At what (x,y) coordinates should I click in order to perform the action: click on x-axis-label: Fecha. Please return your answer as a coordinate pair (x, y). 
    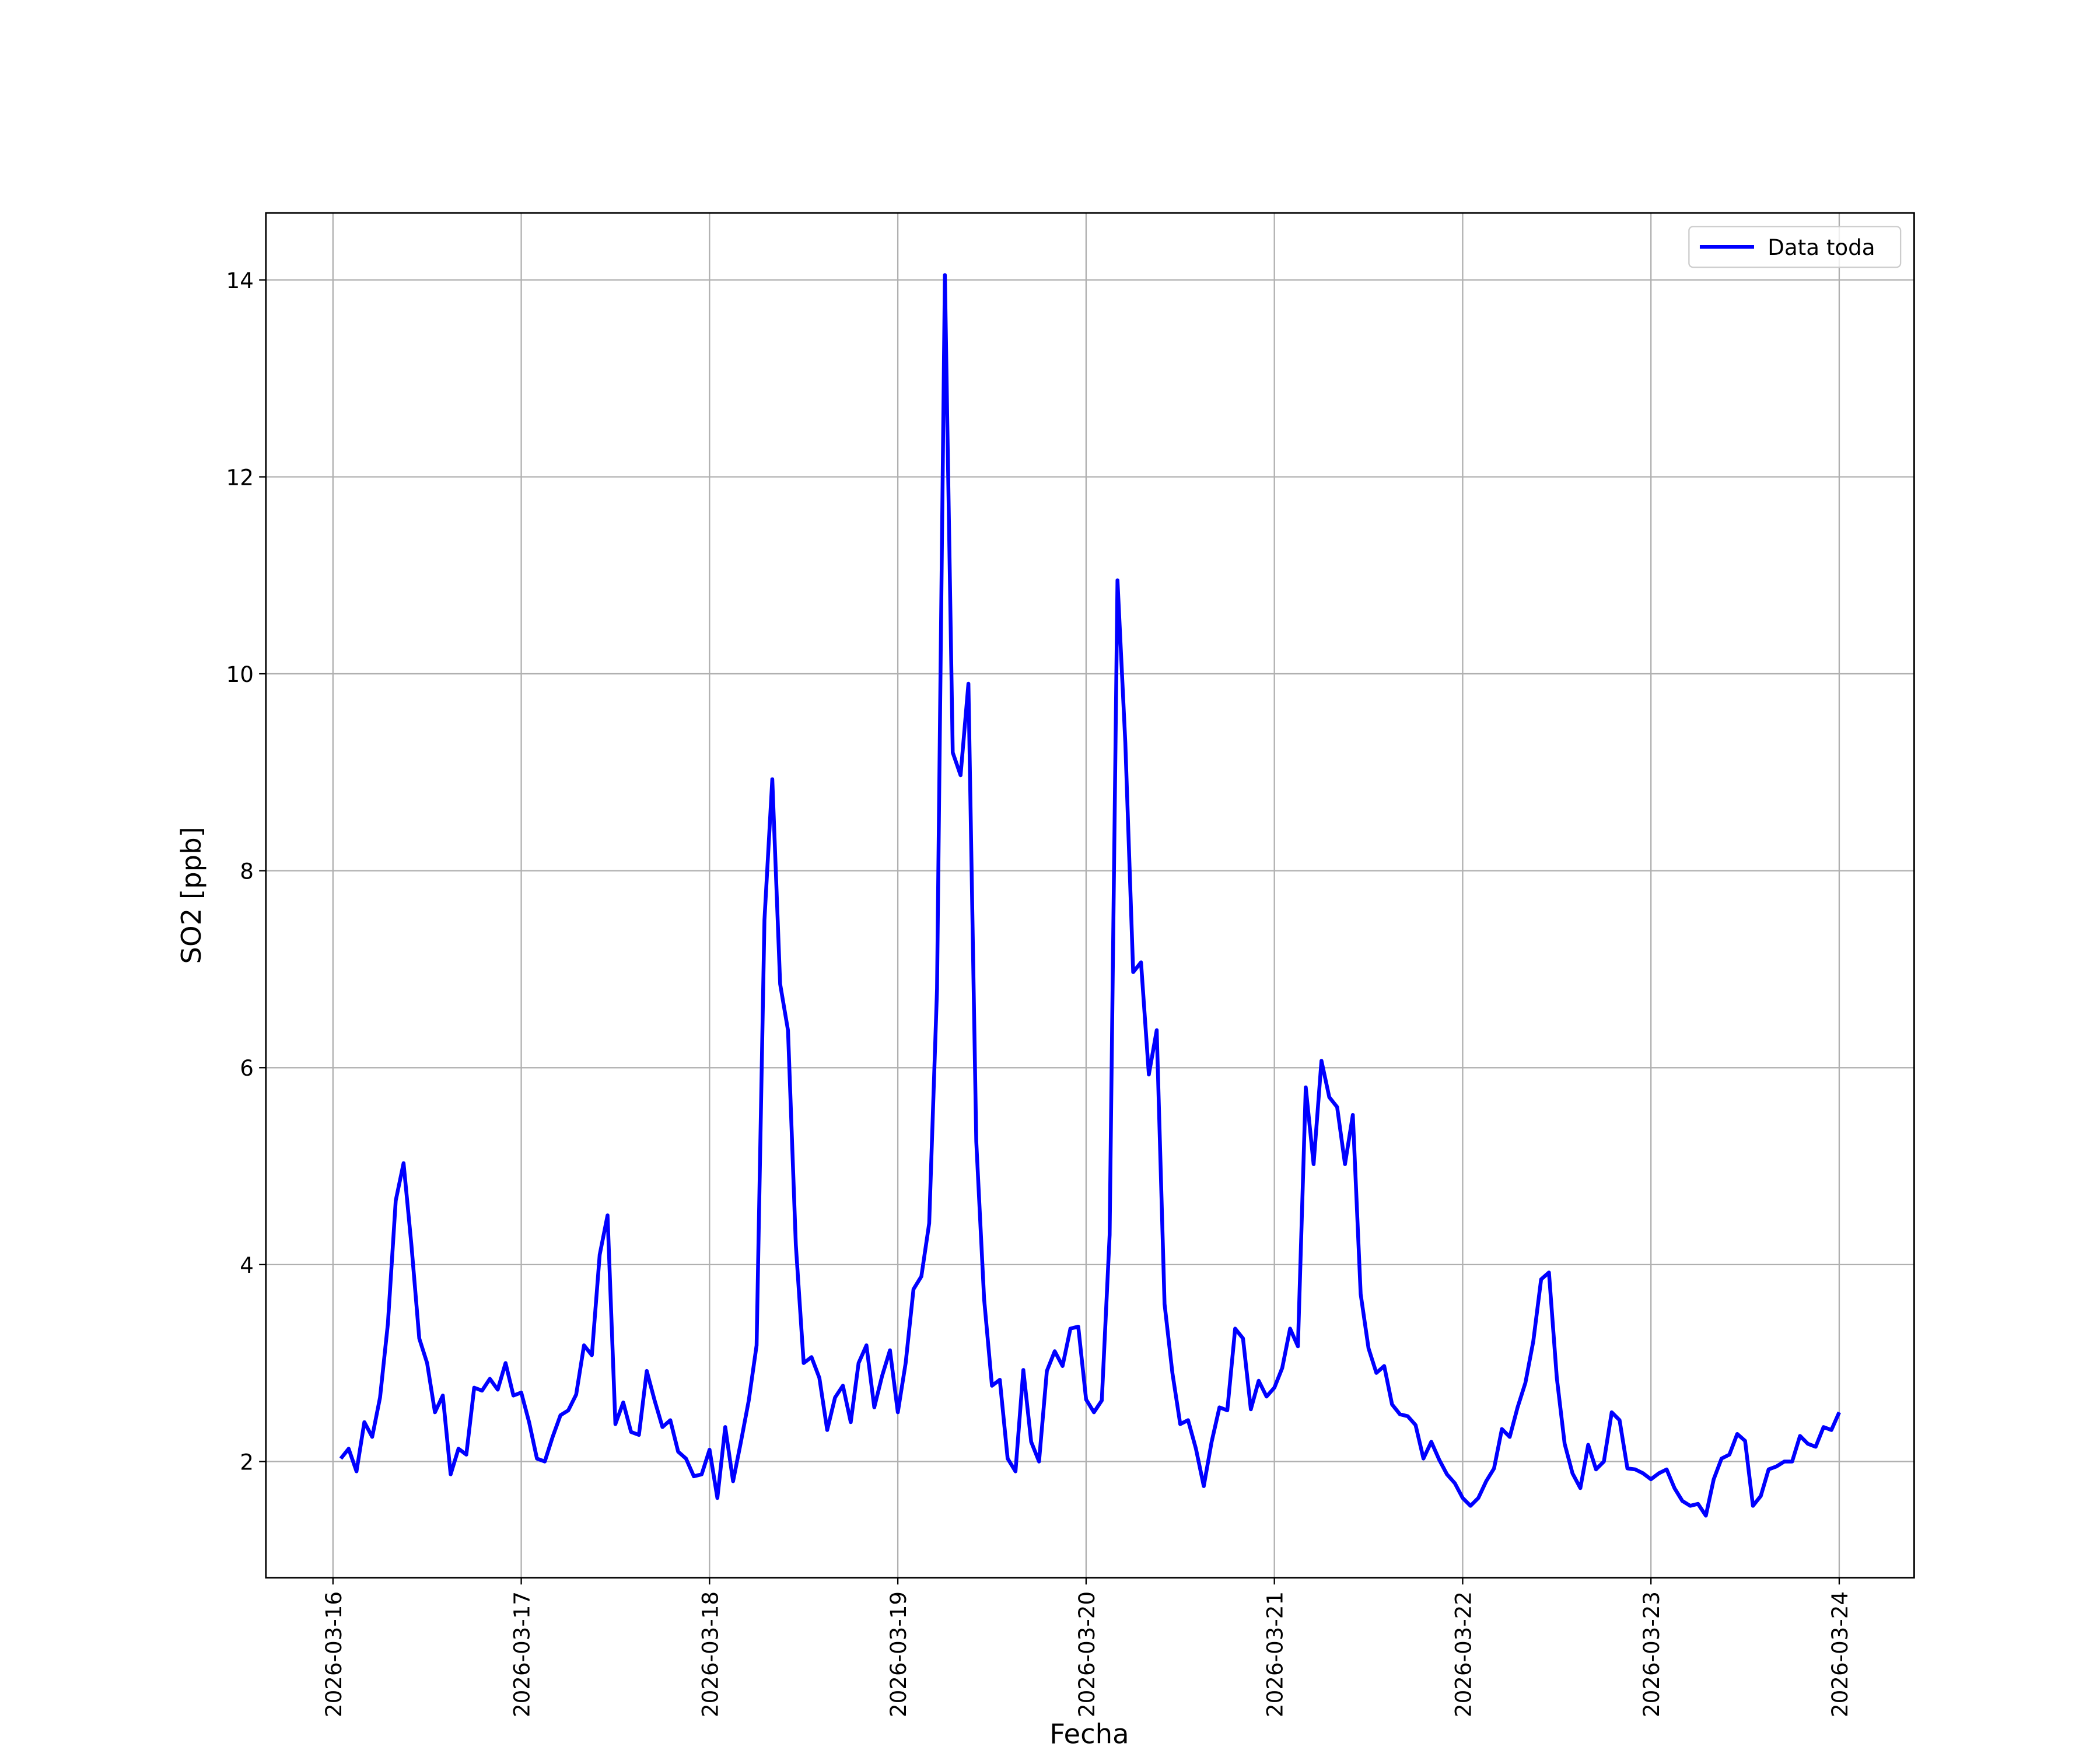
    Looking at the image, I should click on (1089, 1733).